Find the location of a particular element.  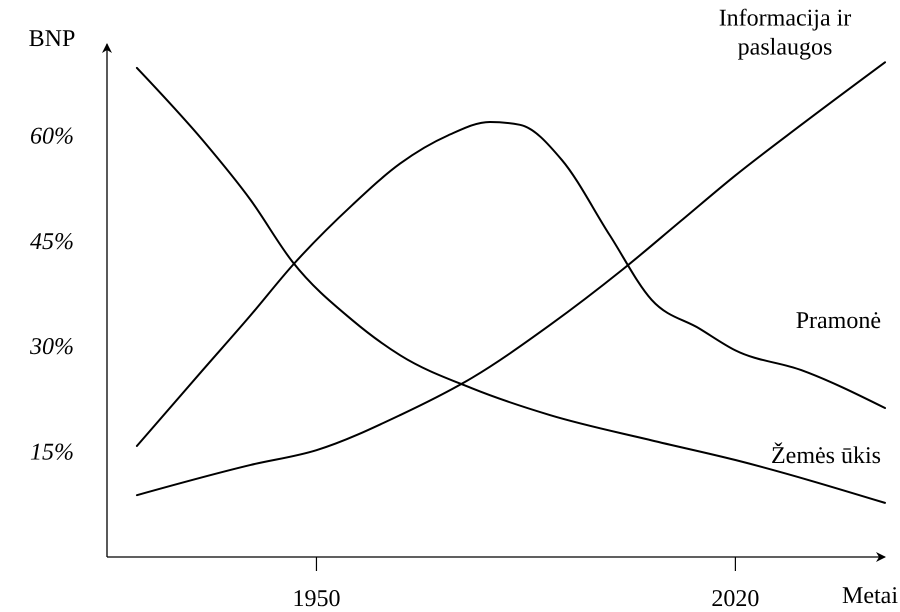

x-tick-label: 1950 is located at coordinates (316, 599).